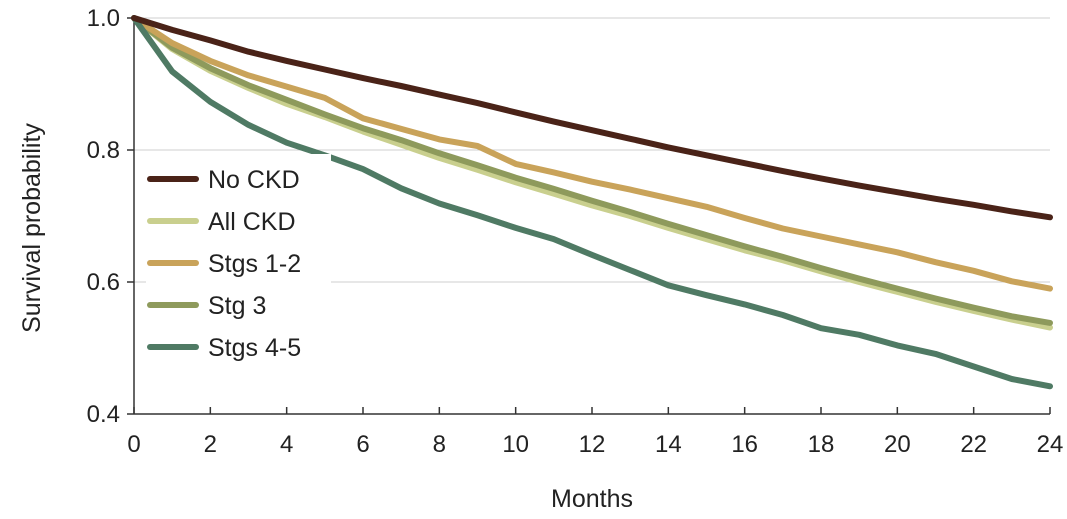 The image size is (1067, 519). Describe the element at coordinates (110, 216) in the screenshot. I see `y-ticks: 0.4 0.6 0.8 1.0` at that location.